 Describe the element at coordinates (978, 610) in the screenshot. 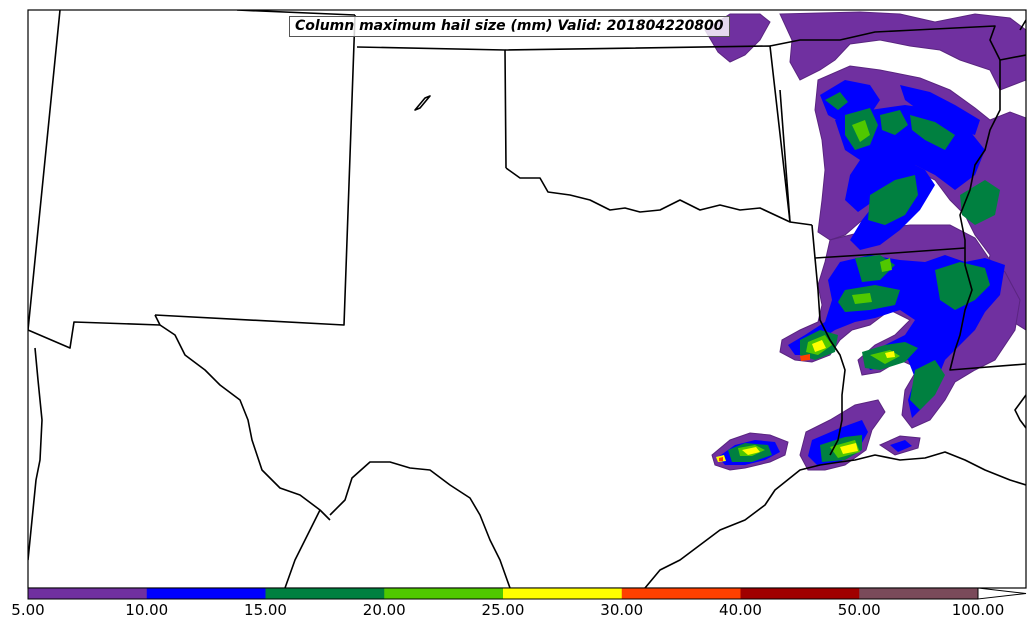

I see `colorbar-tick-label: 100.00` at that location.